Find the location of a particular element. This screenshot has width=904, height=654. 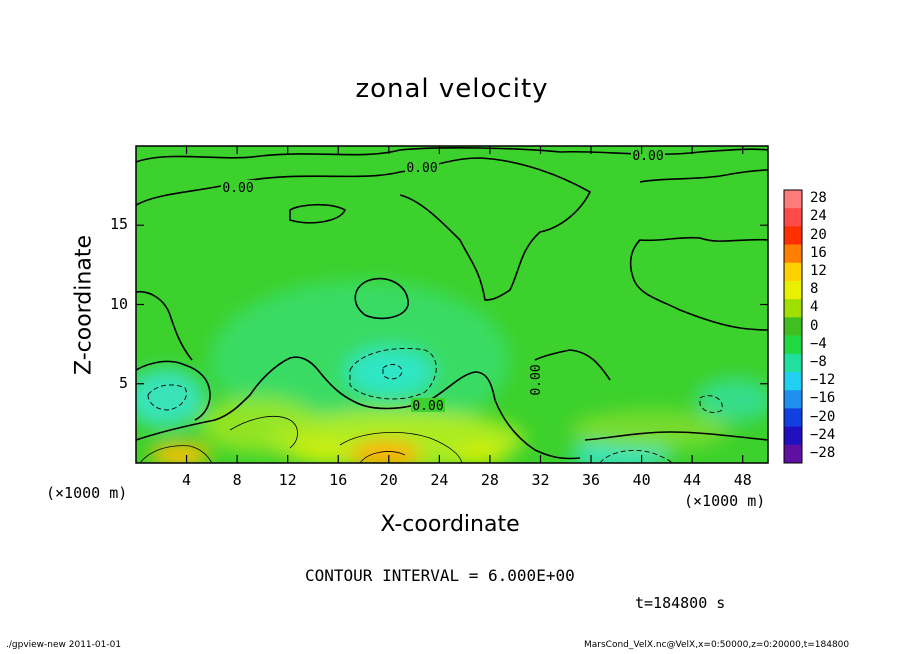

x-axis-label: X-coordinate is located at coordinates (450, 524).